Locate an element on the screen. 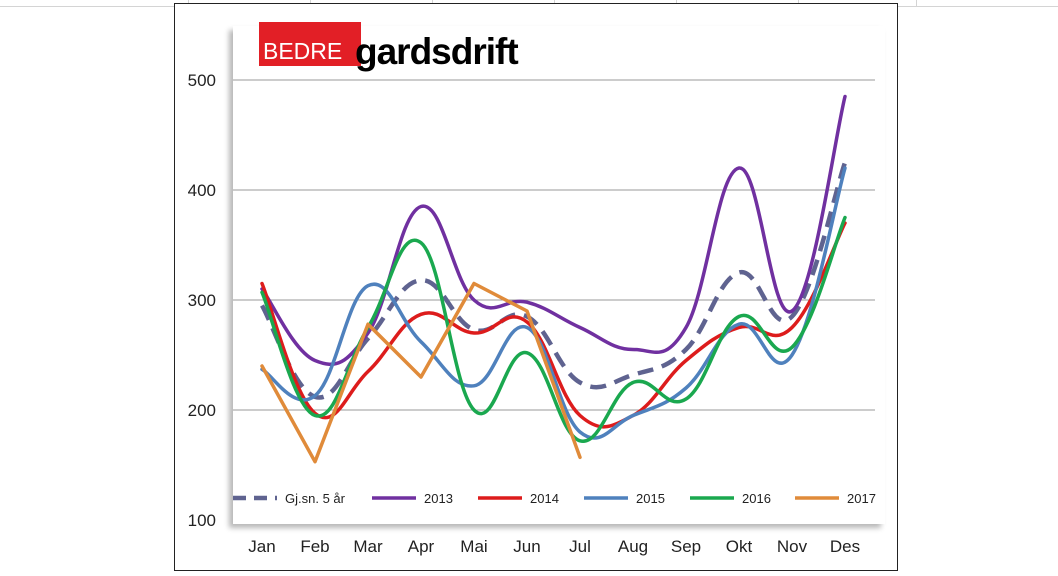  y-tick-label: 200 is located at coordinates (202, 410).